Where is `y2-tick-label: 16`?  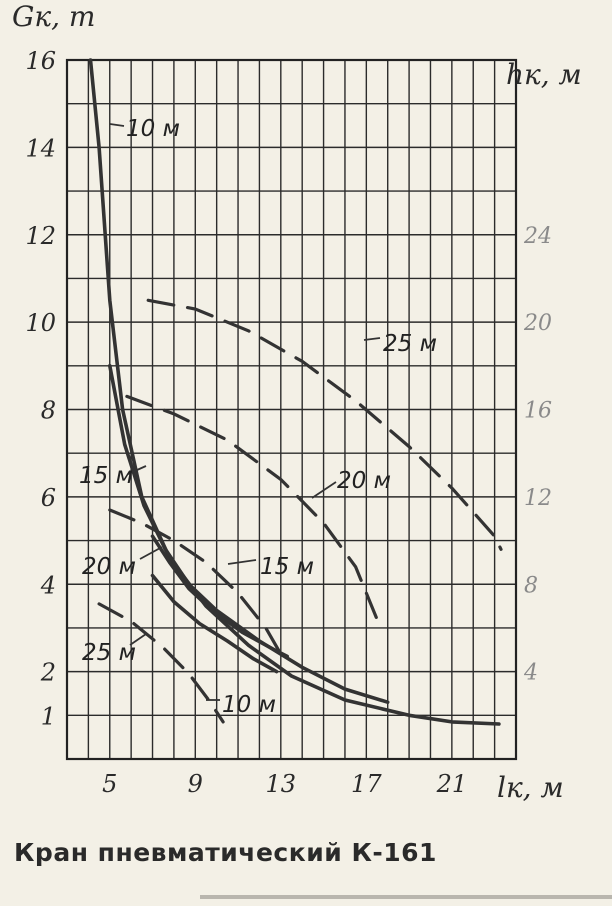
y2-tick-label: 16 is located at coordinates (538, 411).